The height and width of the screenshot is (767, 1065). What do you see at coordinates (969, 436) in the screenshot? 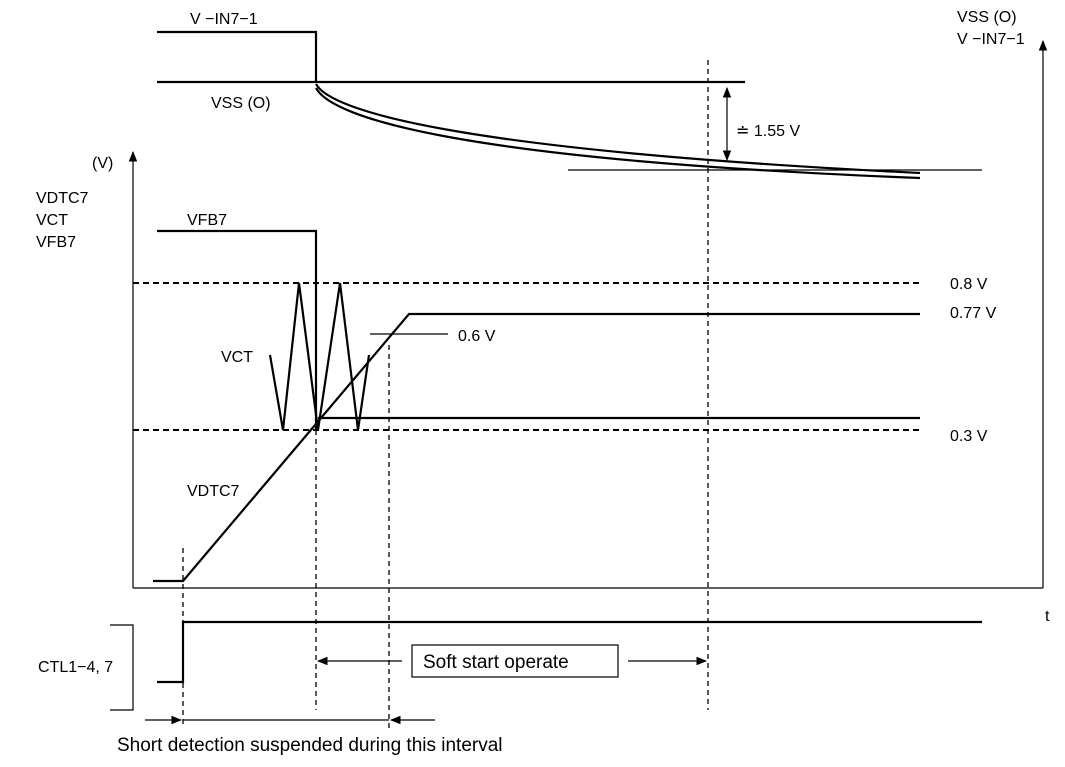
I see `label-0-3v: 0.3 V` at bounding box center [969, 436].